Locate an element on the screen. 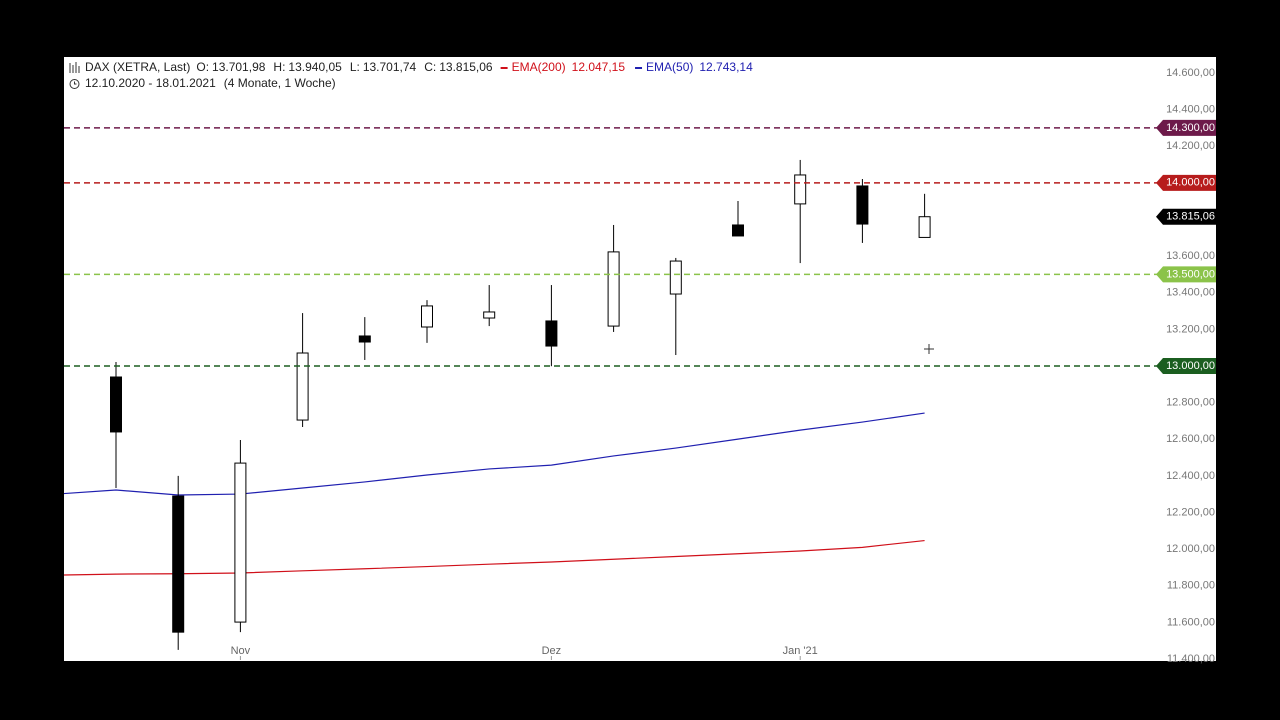  ohlc-value: 13.815,06 is located at coordinates (466, 67).